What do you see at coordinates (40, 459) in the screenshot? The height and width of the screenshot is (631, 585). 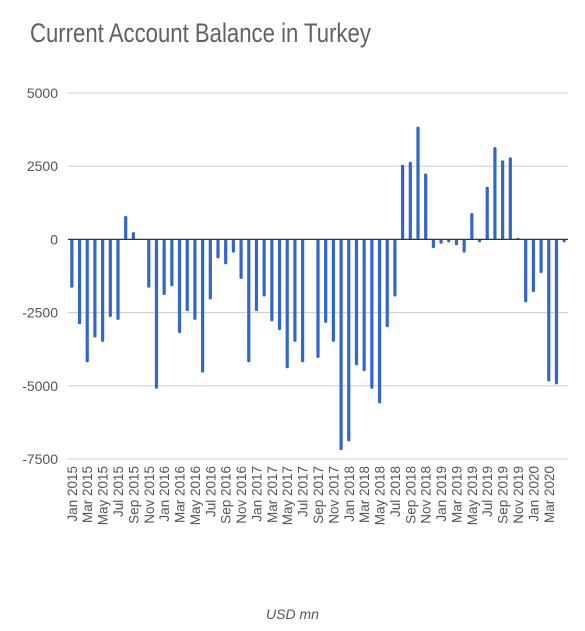 I see `y-tick-label: -7500` at bounding box center [40, 459].